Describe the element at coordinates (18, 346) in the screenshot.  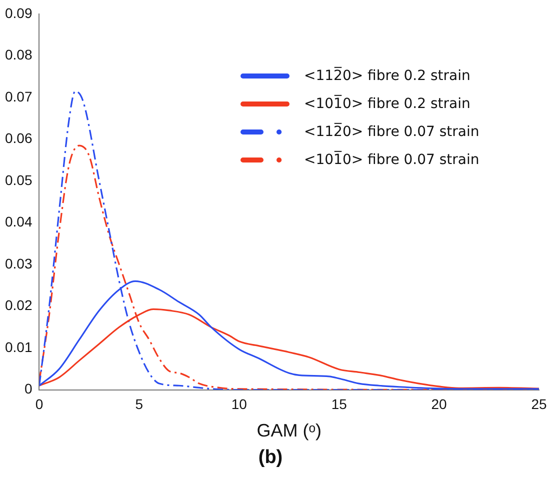
I see `y-tick-label: 0.01` at that location.